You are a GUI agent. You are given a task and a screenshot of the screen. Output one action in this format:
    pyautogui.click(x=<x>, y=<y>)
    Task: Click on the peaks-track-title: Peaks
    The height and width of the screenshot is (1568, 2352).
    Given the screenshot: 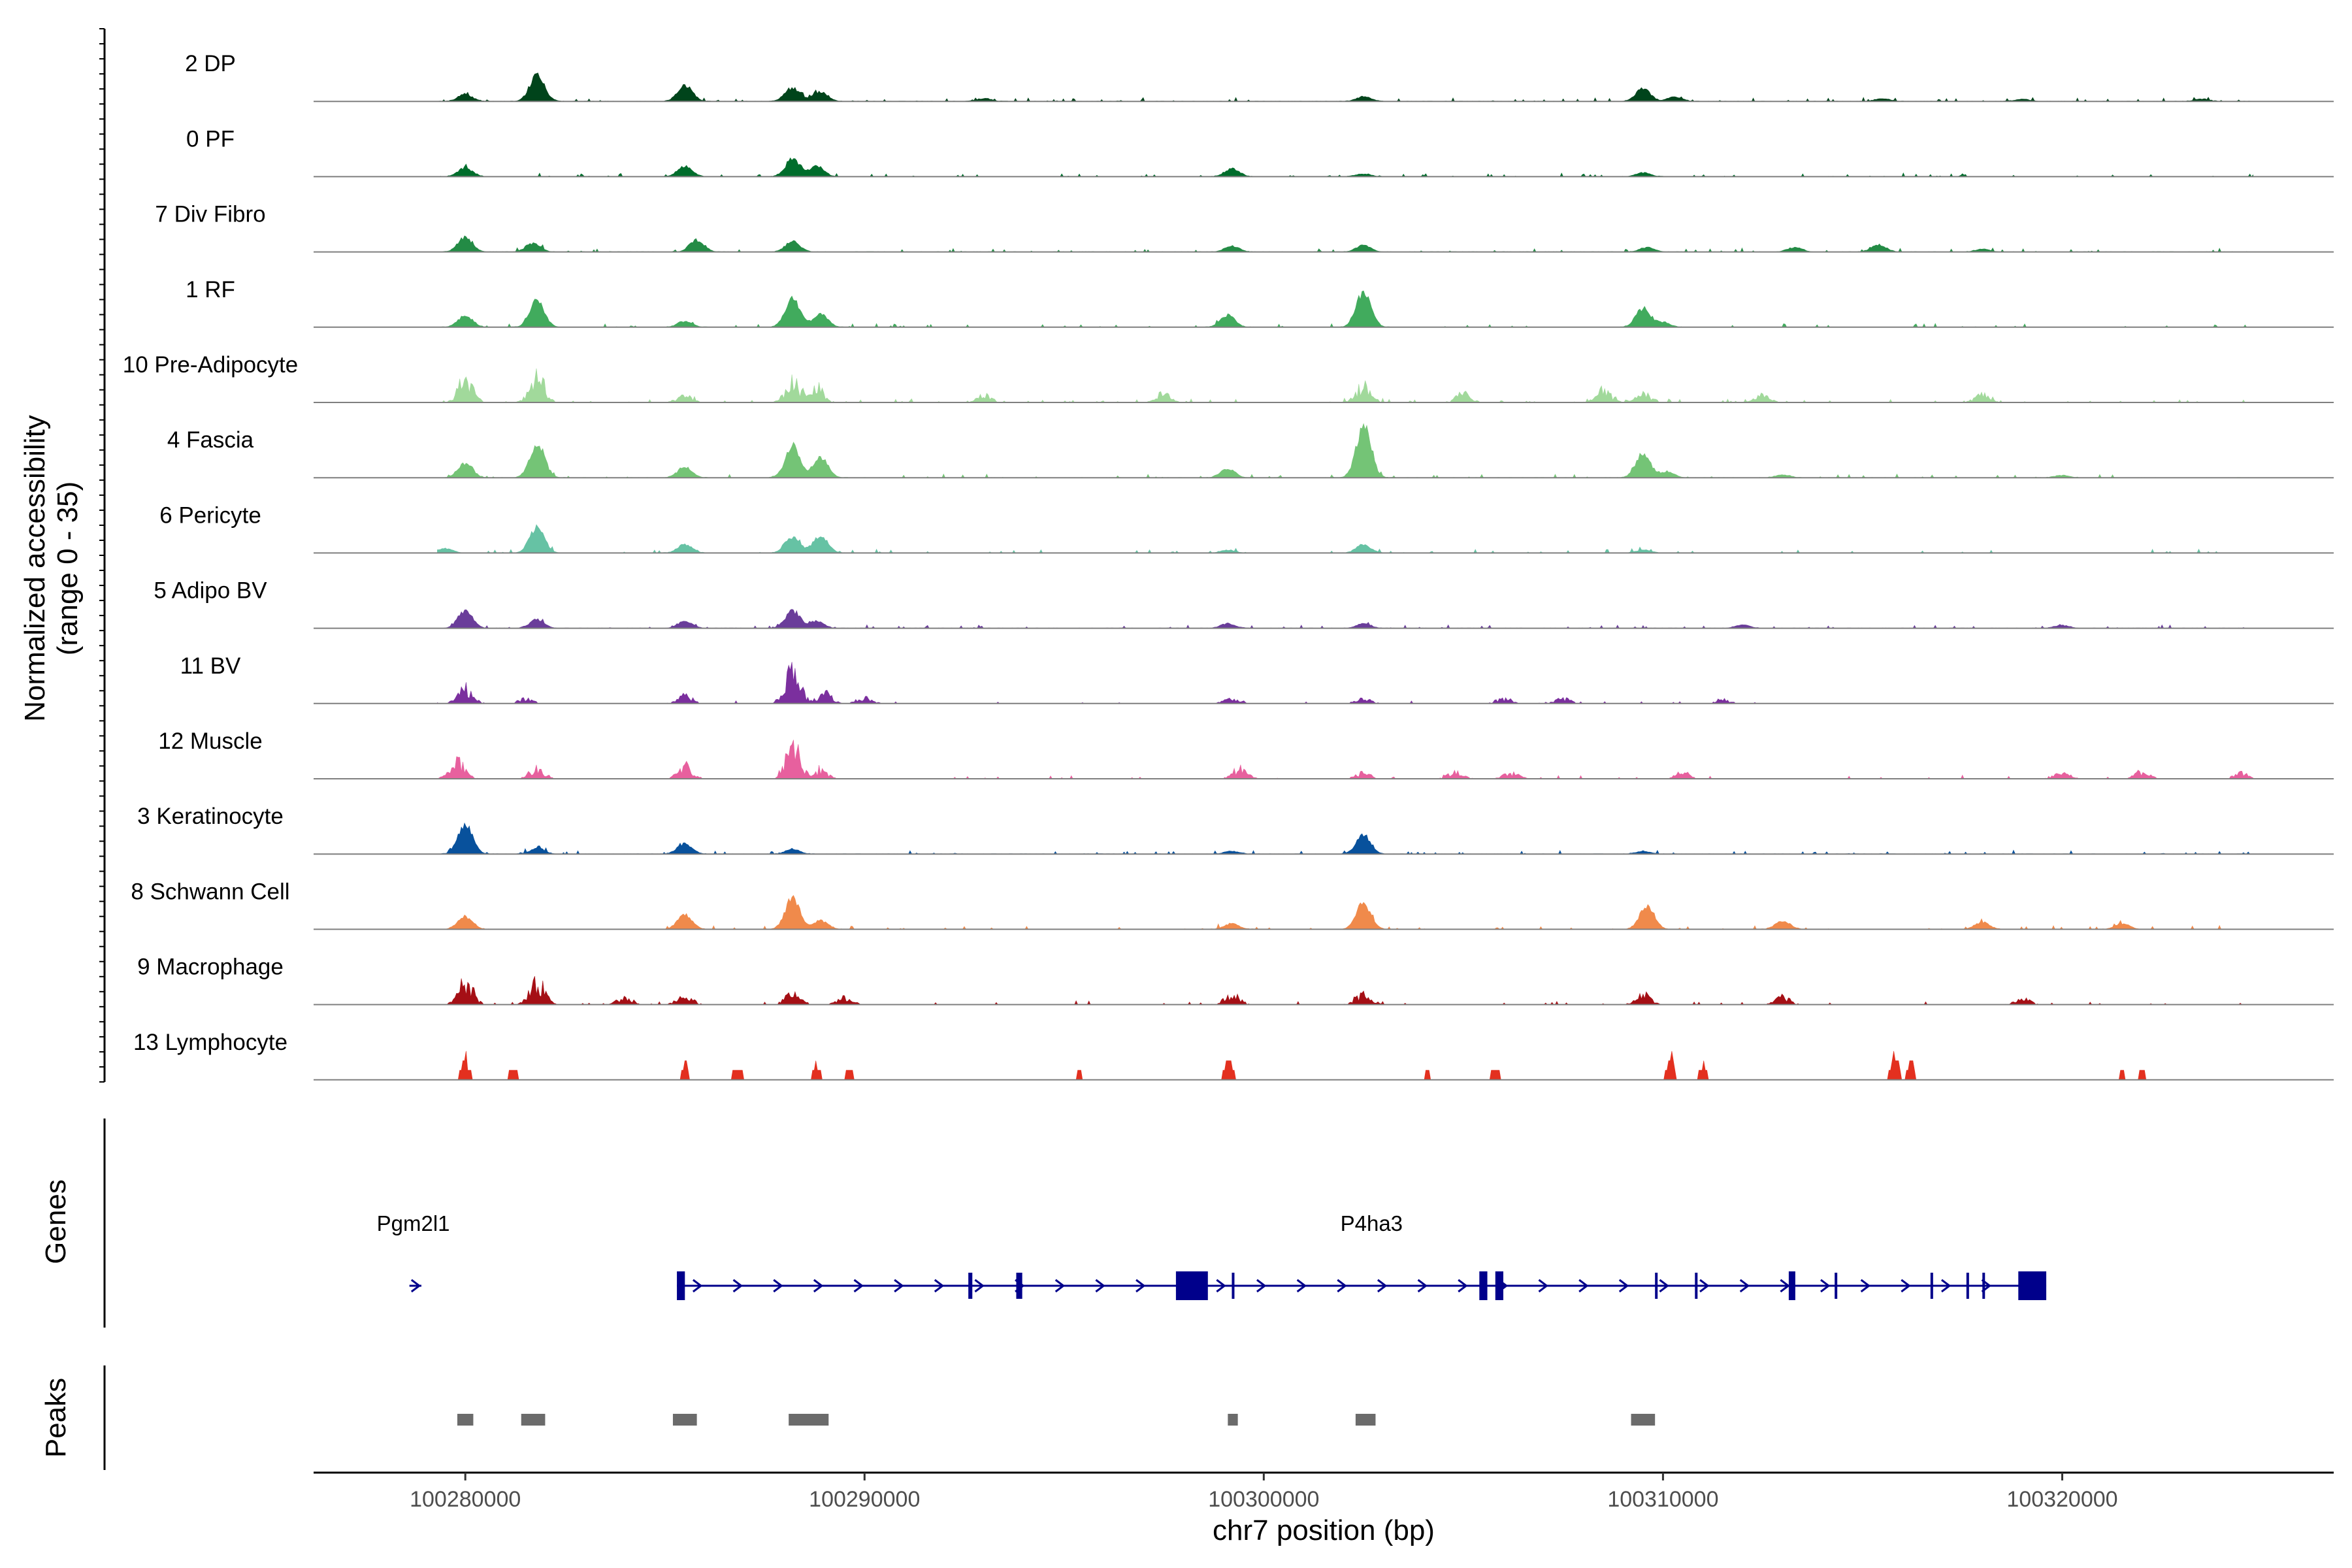 What is the action you would take?
    pyautogui.click(x=56, y=1418)
    